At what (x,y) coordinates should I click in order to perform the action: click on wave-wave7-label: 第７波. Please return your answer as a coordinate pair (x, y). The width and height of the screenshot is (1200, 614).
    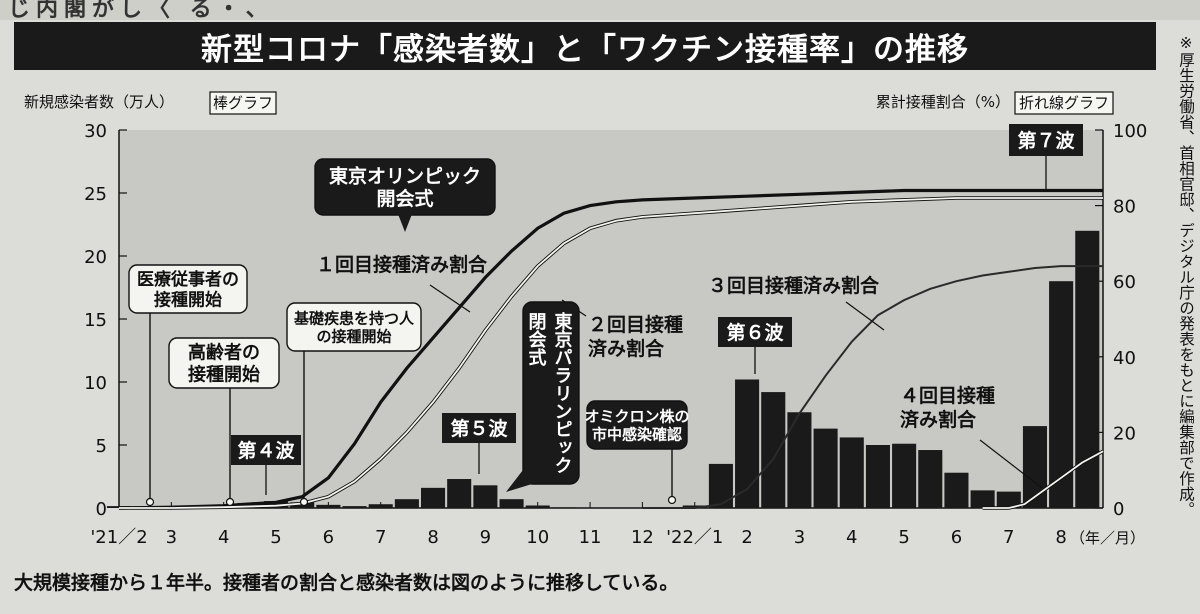
    Looking at the image, I should click on (1046, 140).